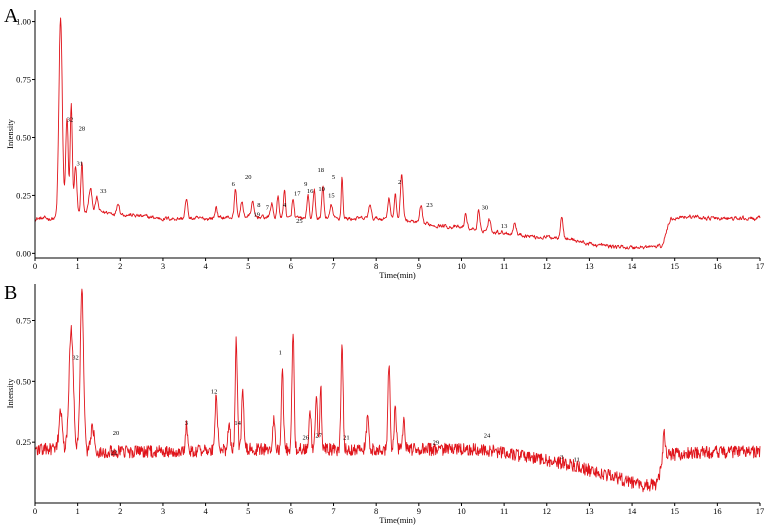  I want to click on y-tick-label: 1.00, so click(23, 22).